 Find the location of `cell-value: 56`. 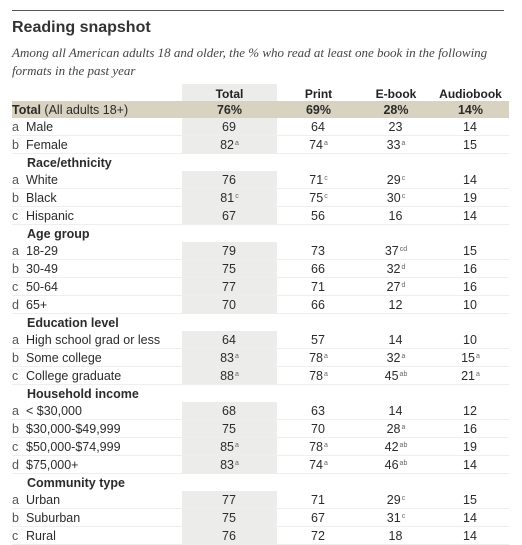

cell-value: 56 is located at coordinates (318, 215).